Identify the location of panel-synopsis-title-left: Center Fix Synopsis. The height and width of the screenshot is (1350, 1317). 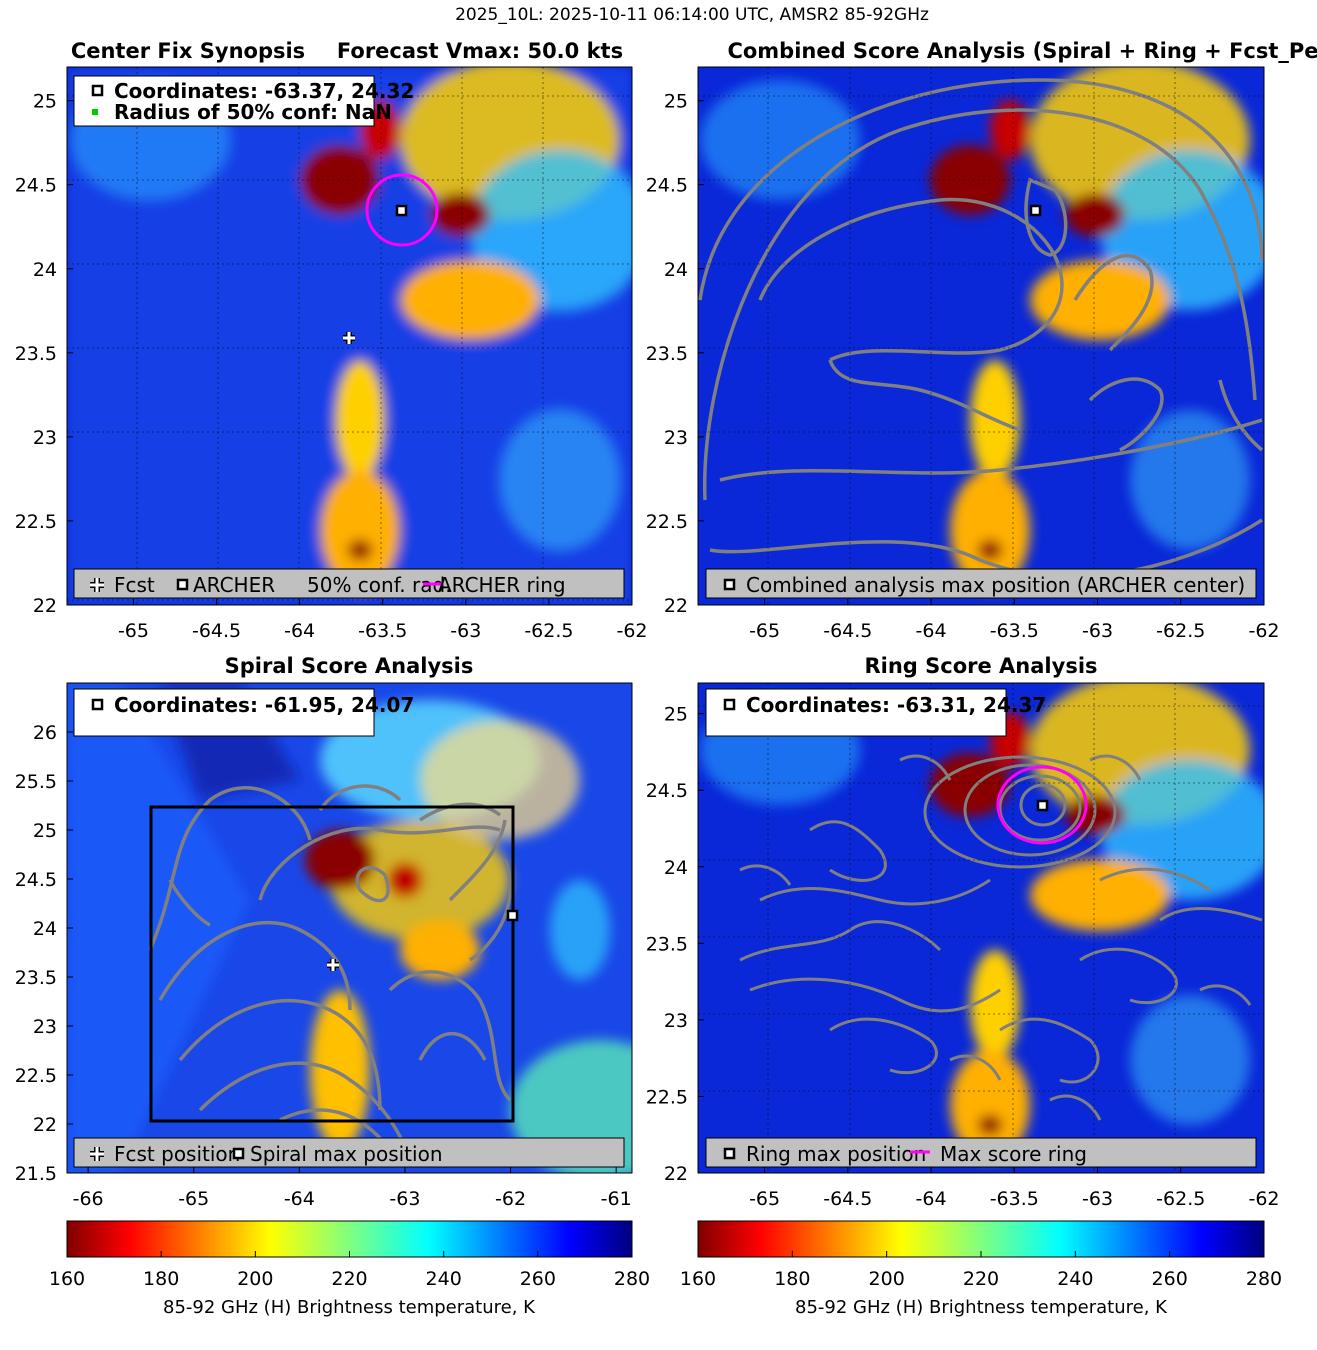
(188, 51).